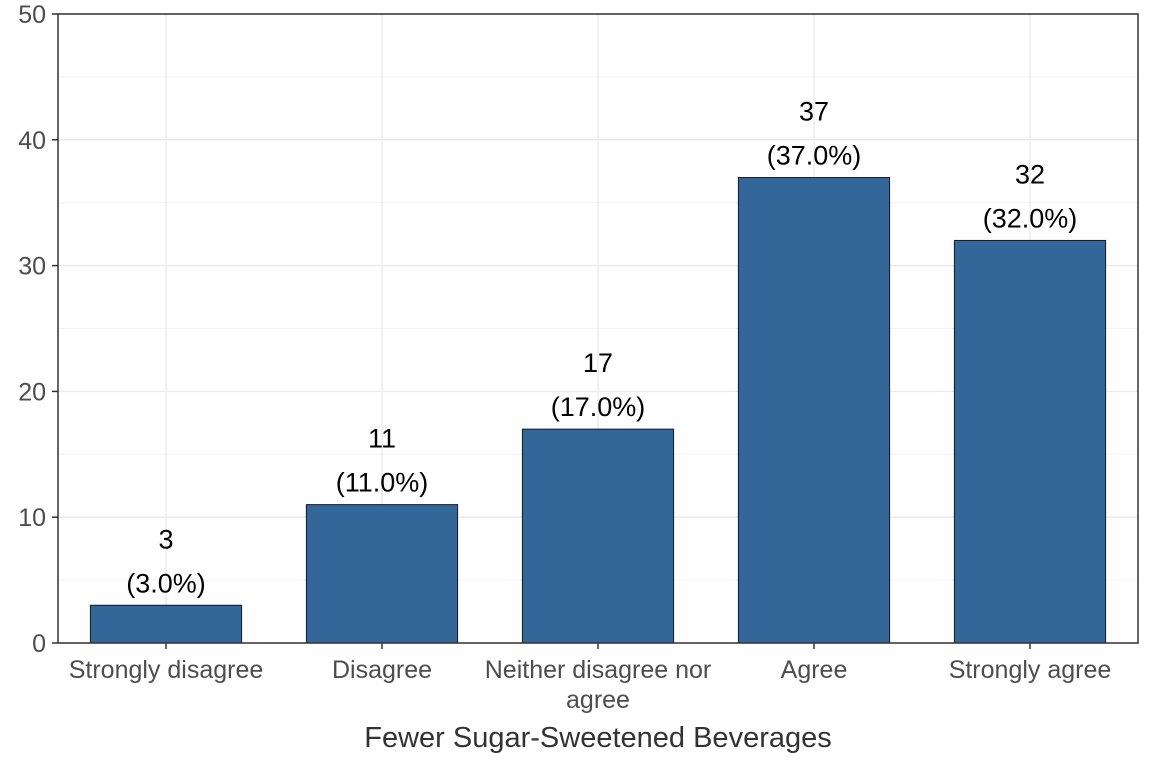  What do you see at coordinates (598, 363) in the screenshot?
I see `data-label-count: 17` at bounding box center [598, 363].